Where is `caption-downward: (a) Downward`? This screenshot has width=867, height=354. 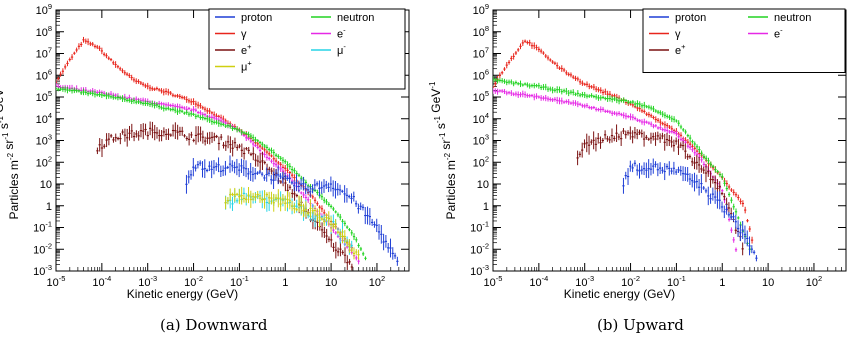 caption-downward: (a) Downward is located at coordinates (214, 325).